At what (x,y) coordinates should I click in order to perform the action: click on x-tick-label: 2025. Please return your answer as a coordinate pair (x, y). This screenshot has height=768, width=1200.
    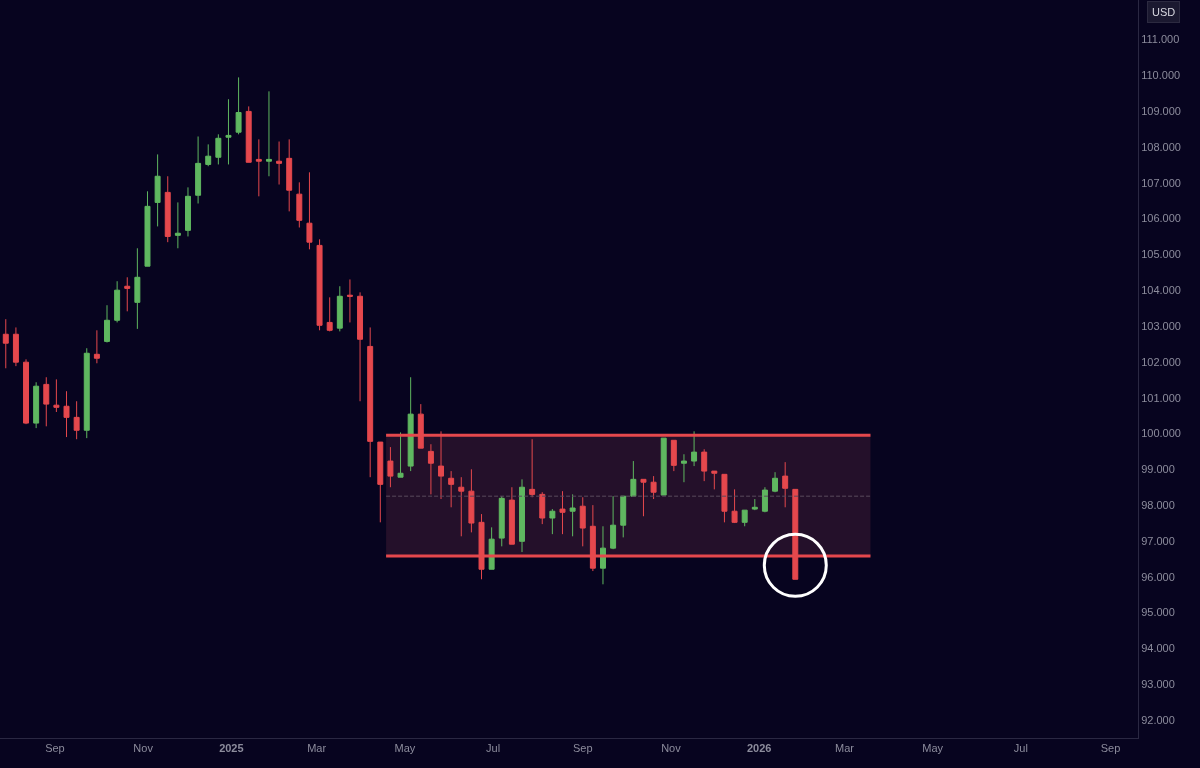
    Looking at the image, I should click on (231, 748).